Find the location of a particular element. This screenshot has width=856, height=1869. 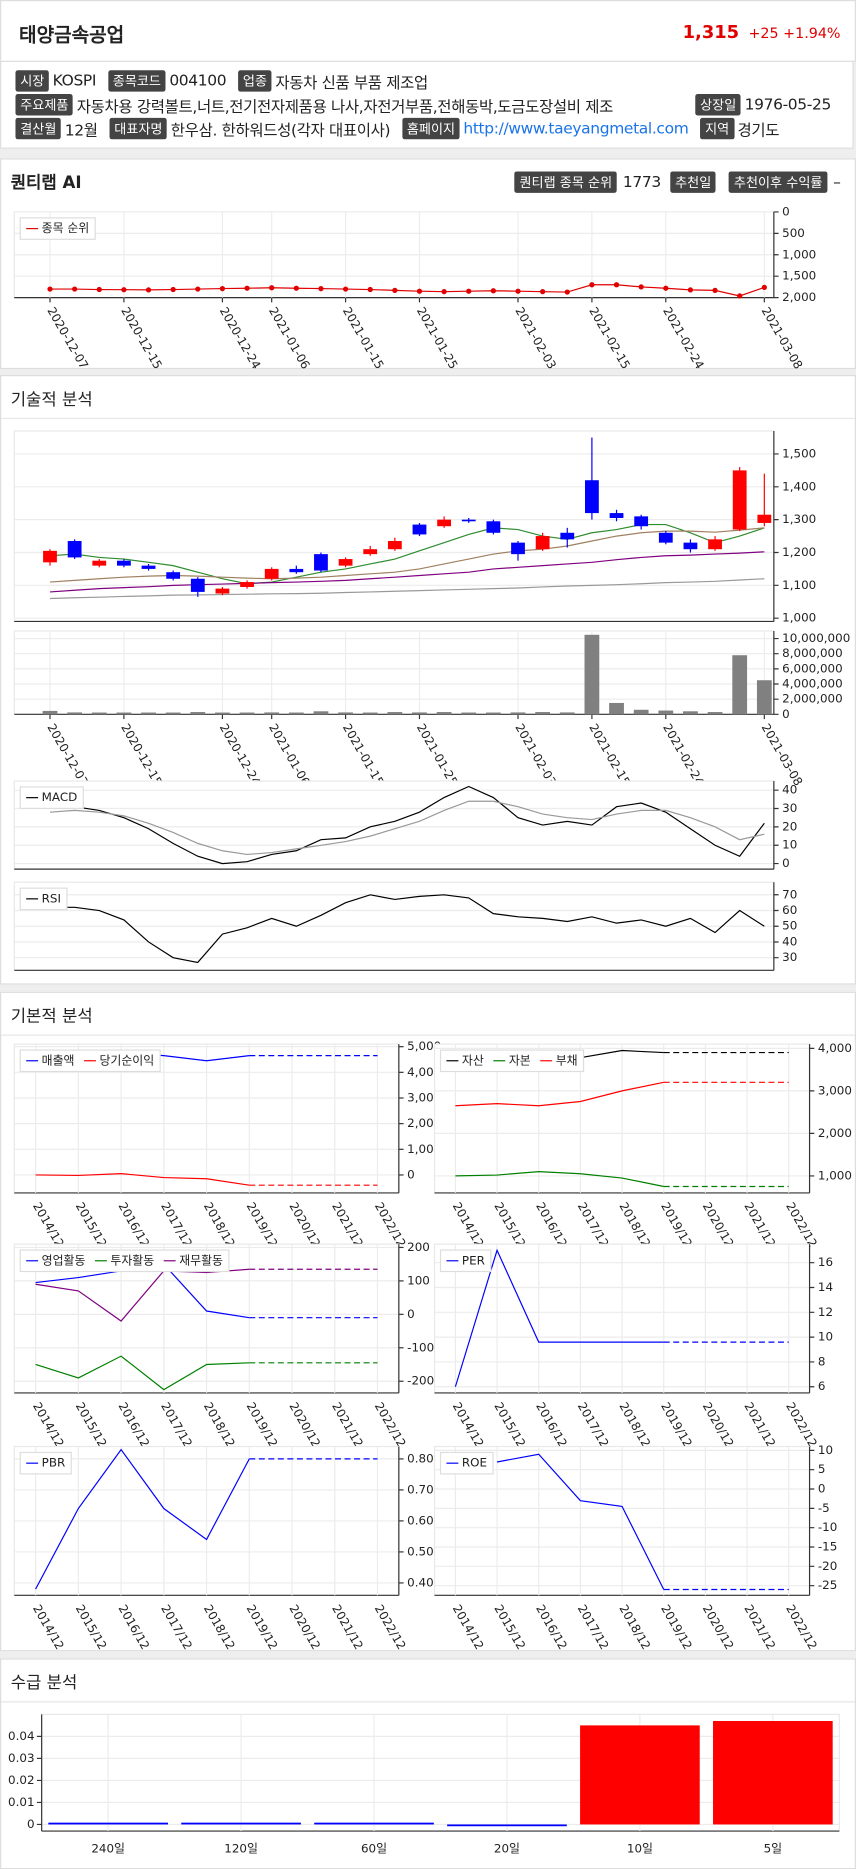

legend-label: ROE is located at coordinates (474, 1463).